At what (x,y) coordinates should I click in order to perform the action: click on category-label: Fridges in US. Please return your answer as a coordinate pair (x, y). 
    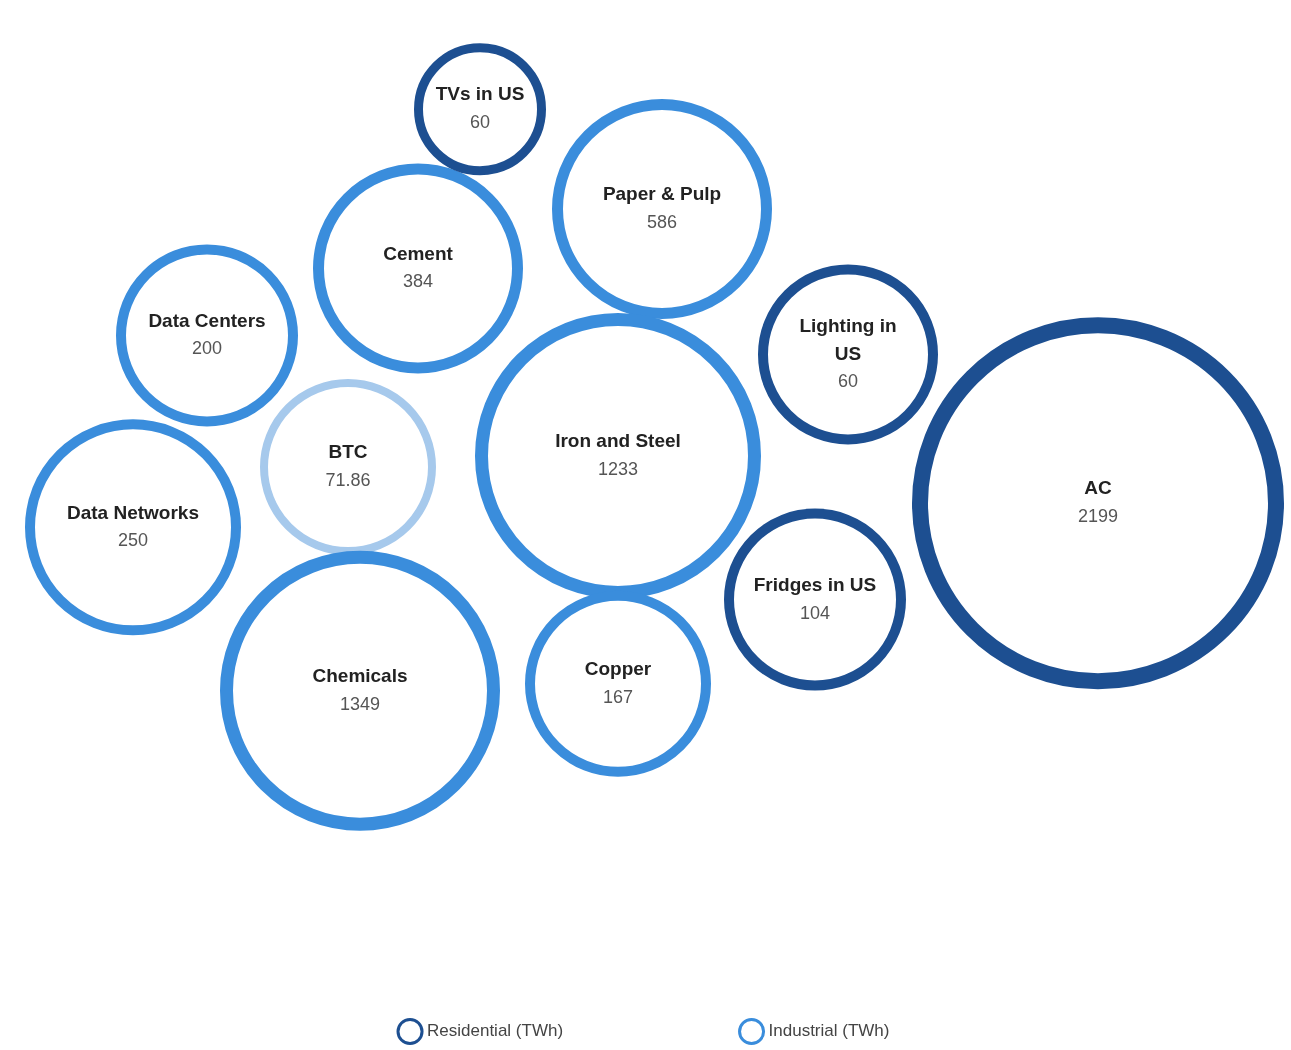
    Looking at the image, I should click on (815, 584).